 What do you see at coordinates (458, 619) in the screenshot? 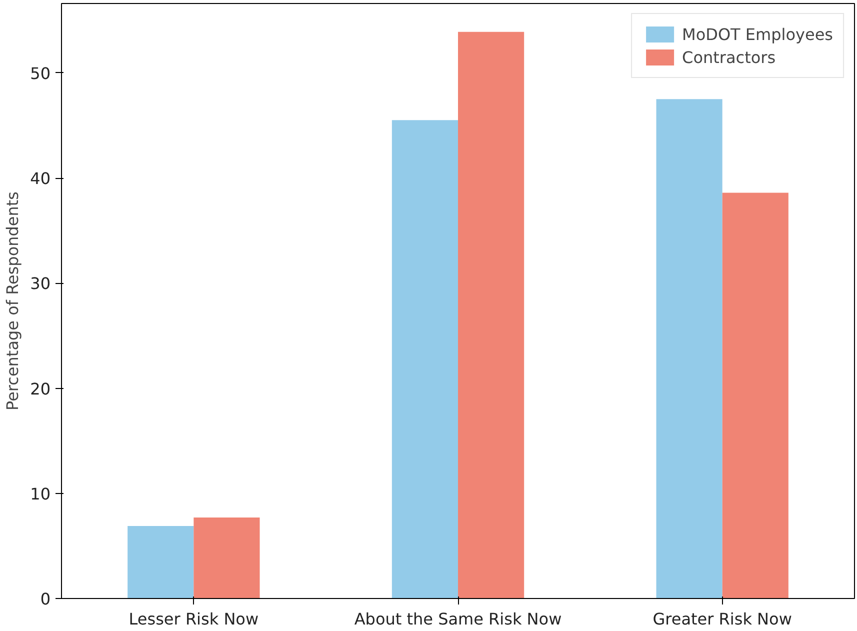
I see `x-tick-label: About the Same Risk Now` at bounding box center [458, 619].